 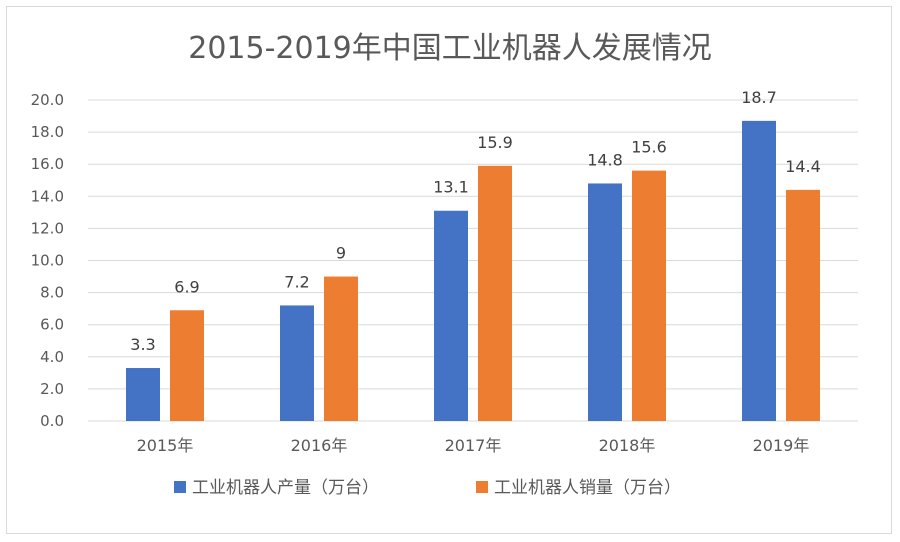 I want to click on y-tick-label: 18.0, so click(x=47, y=132).